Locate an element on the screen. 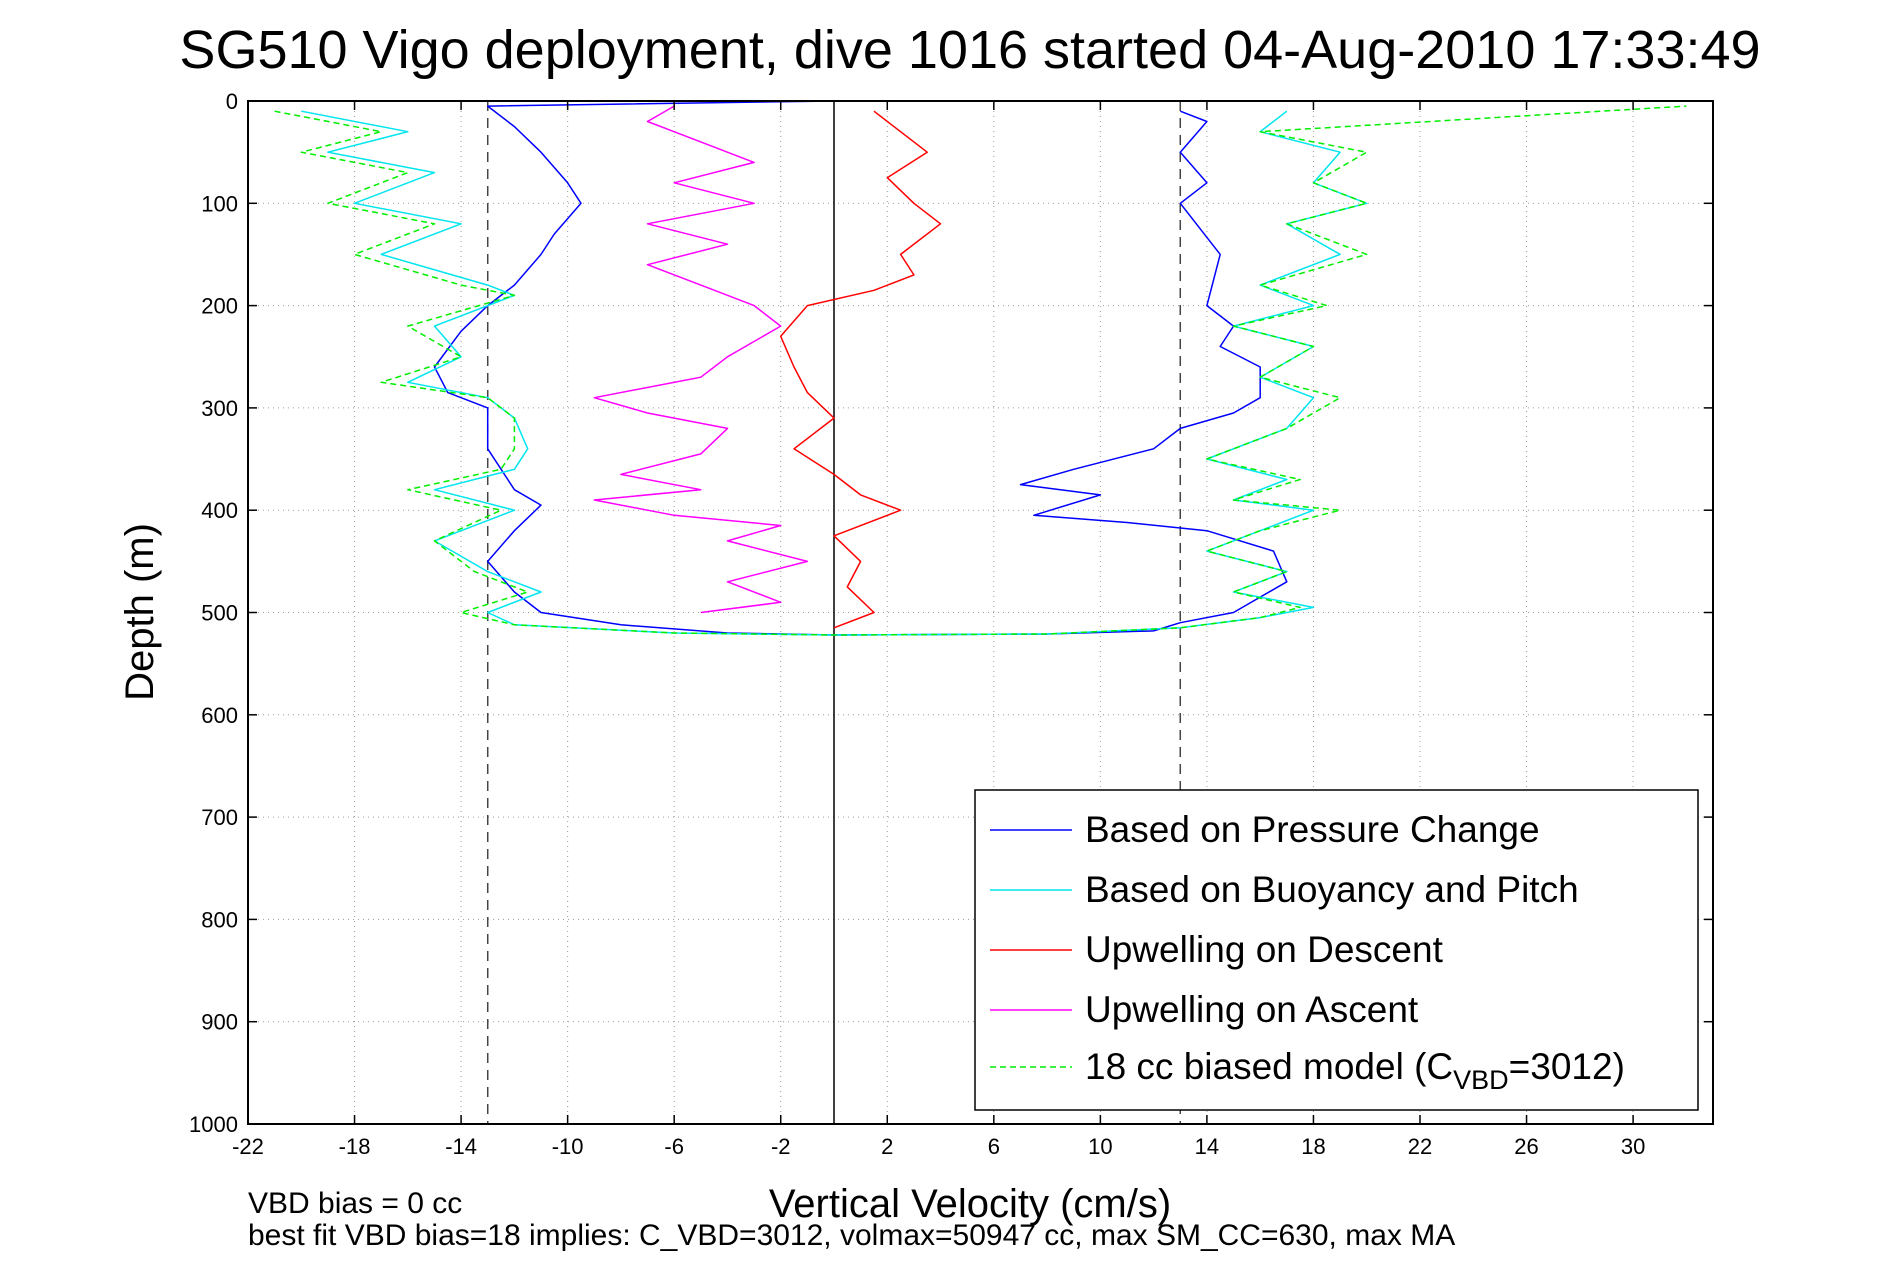 The height and width of the screenshot is (1267, 1891). y-tick-label: 500 is located at coordinates (219, 613).